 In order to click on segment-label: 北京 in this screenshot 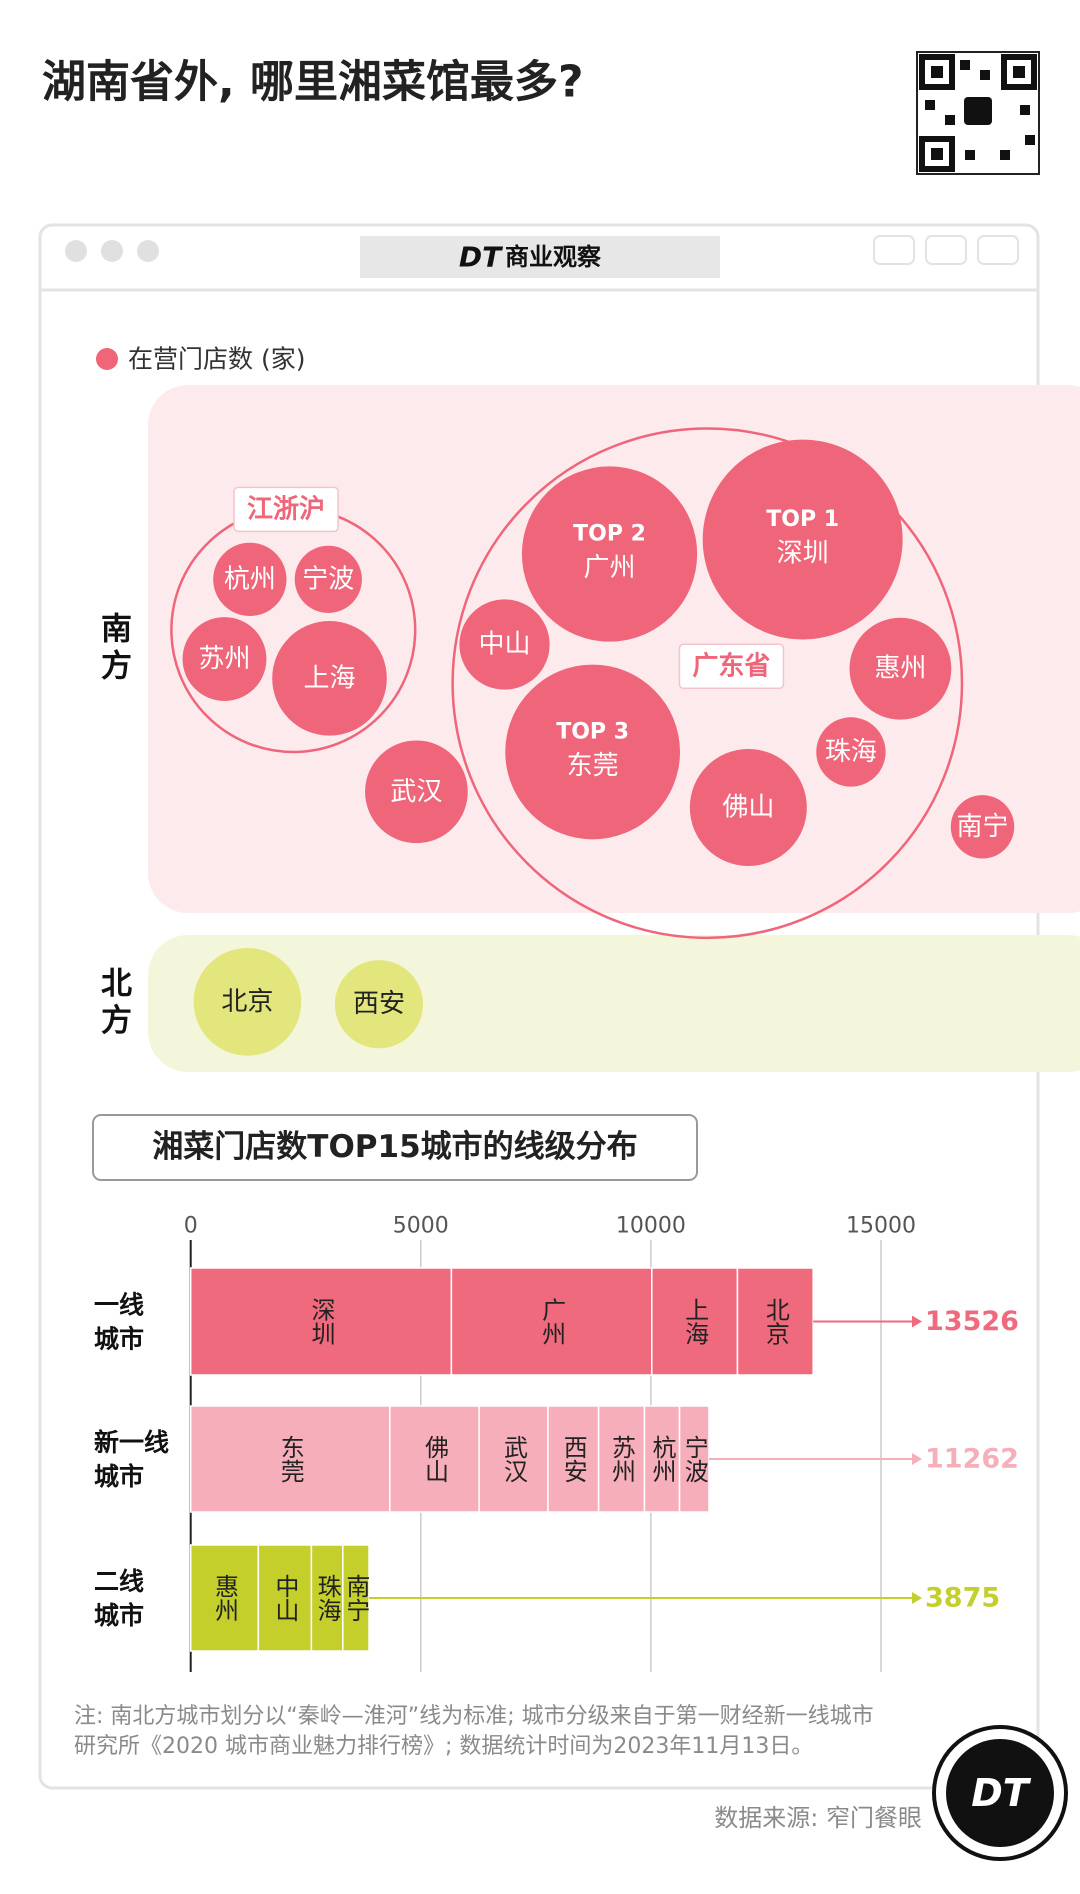, I will do `click(775, 1322)`.